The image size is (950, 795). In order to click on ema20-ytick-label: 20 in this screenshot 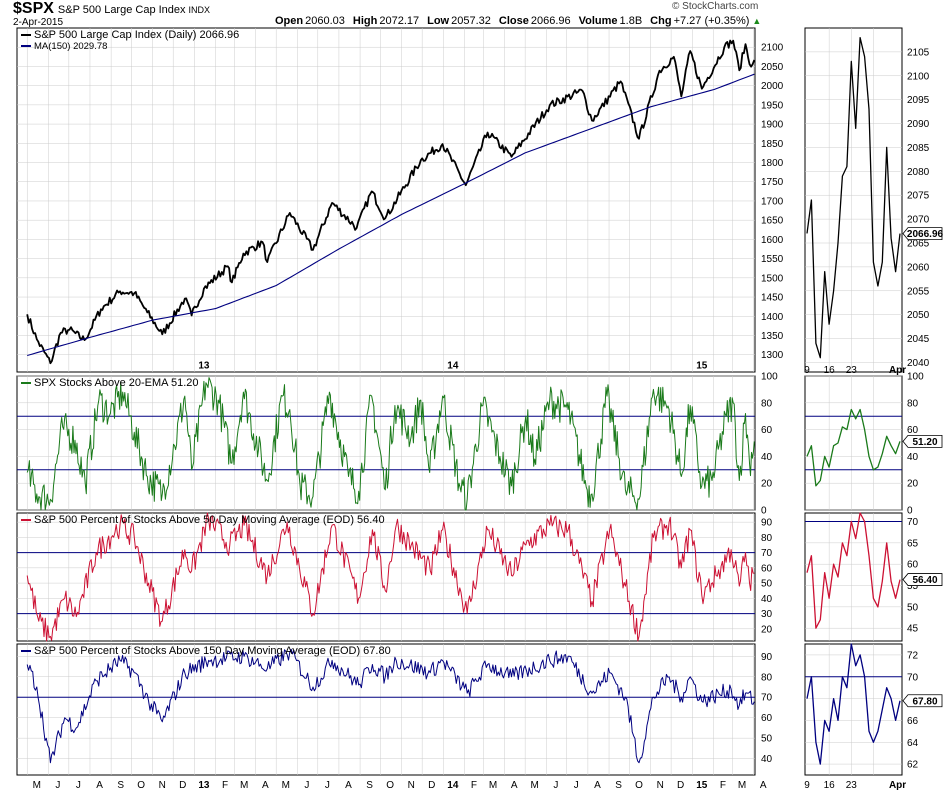, I will do `click(767, 484)`.